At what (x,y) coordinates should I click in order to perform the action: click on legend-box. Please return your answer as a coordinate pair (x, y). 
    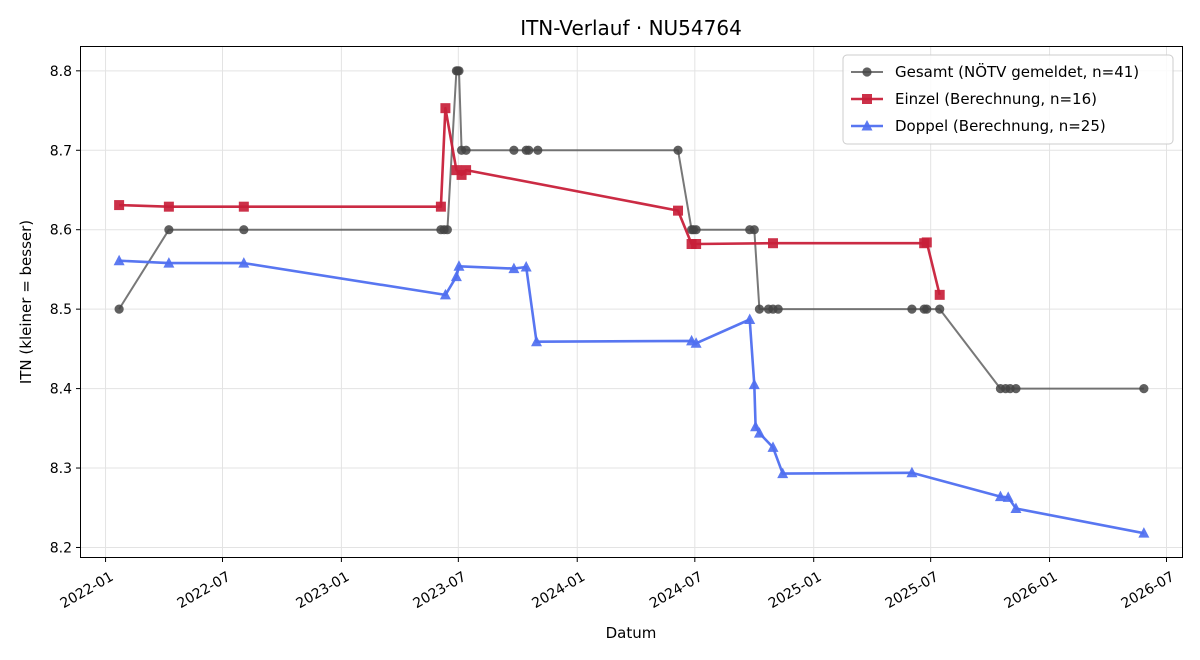
    Looking at the image, I should click on (1008, 99).